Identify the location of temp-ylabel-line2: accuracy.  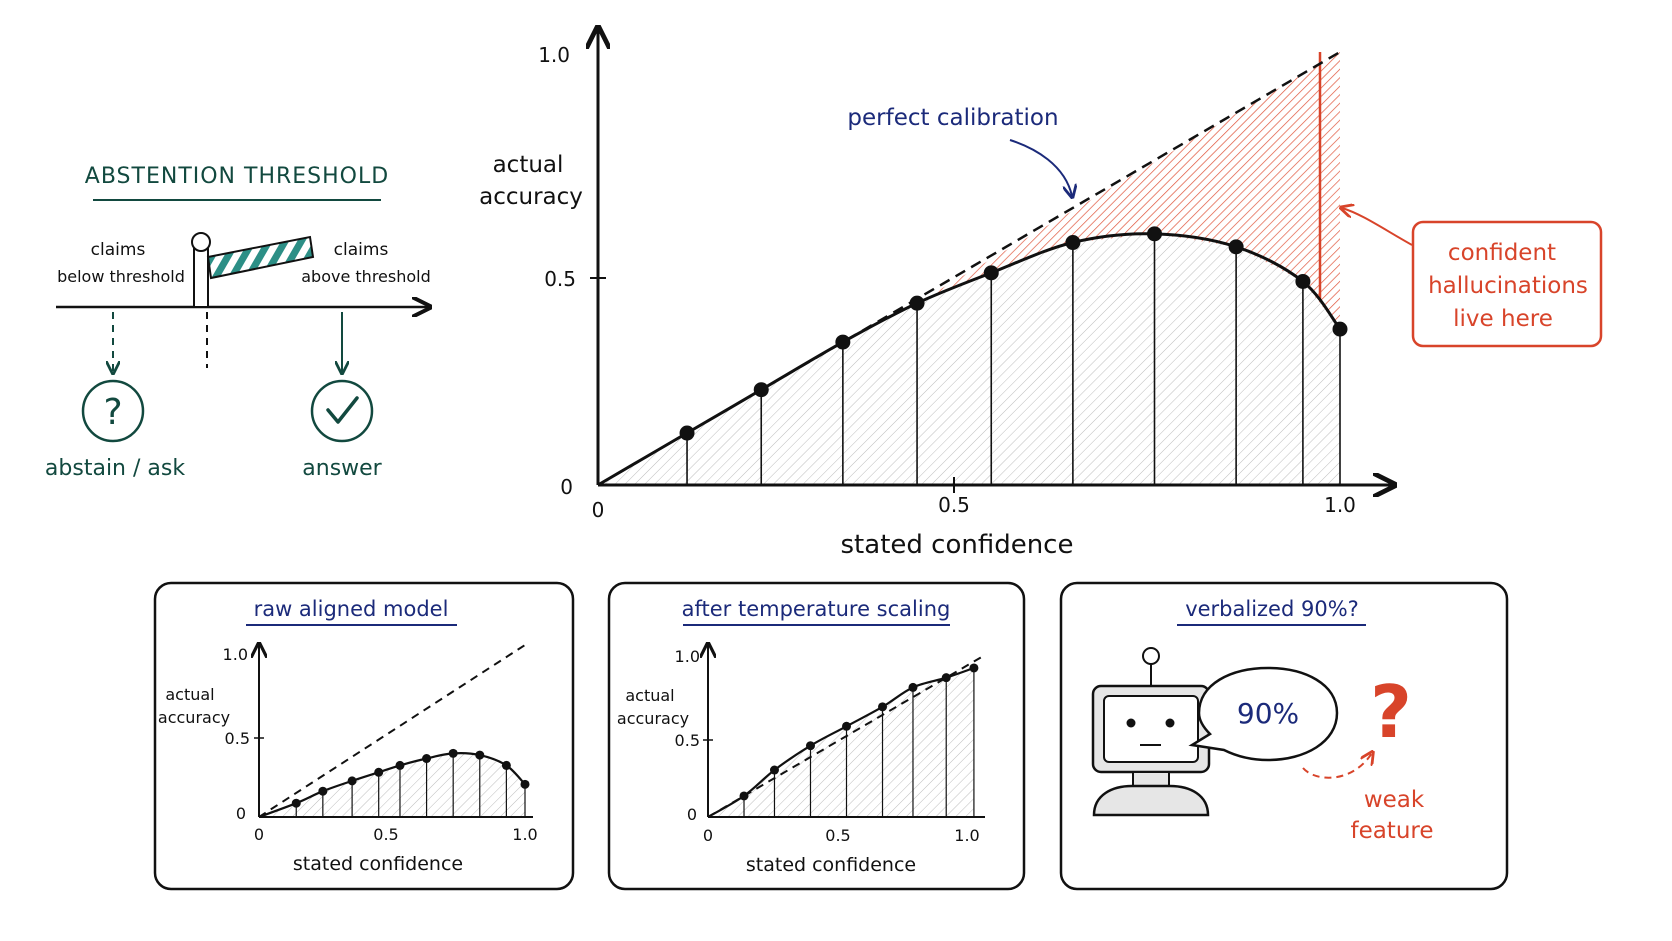
(653, 718).